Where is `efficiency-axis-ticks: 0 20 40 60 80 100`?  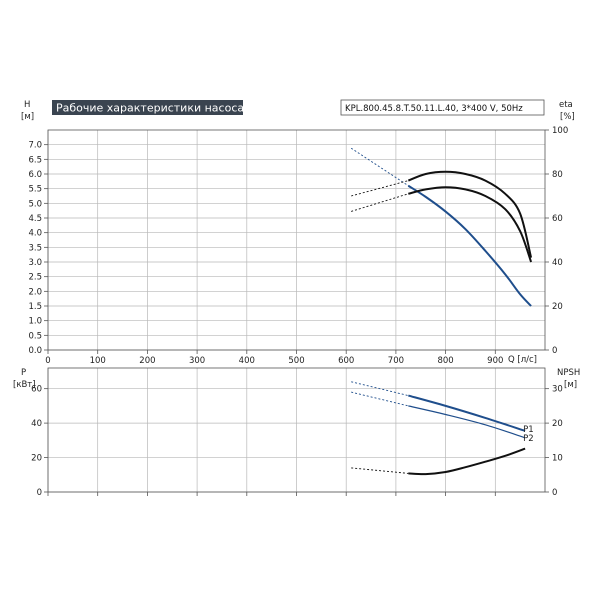 efficiency-axis-ticks: 0 20 40 60 80 100 is located at coordinates (556, 241).